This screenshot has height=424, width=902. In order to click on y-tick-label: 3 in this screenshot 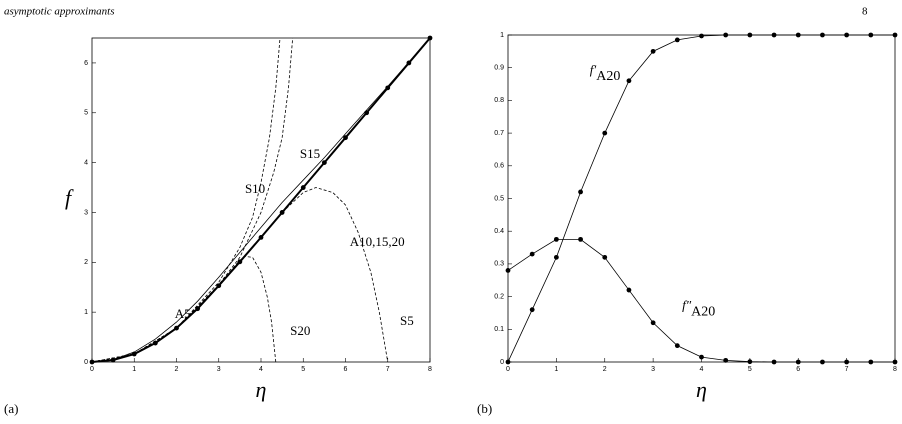, I will do `click(86, 212)`.